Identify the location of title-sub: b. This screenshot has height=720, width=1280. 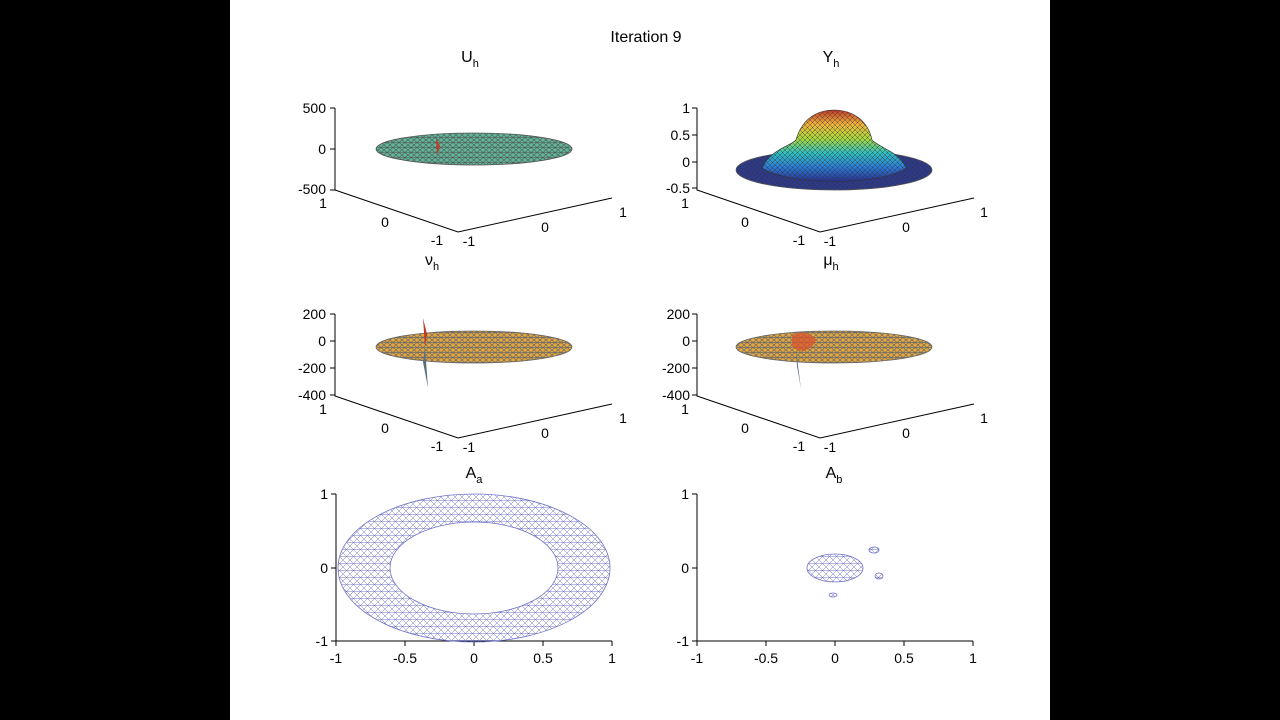
(839, 480).